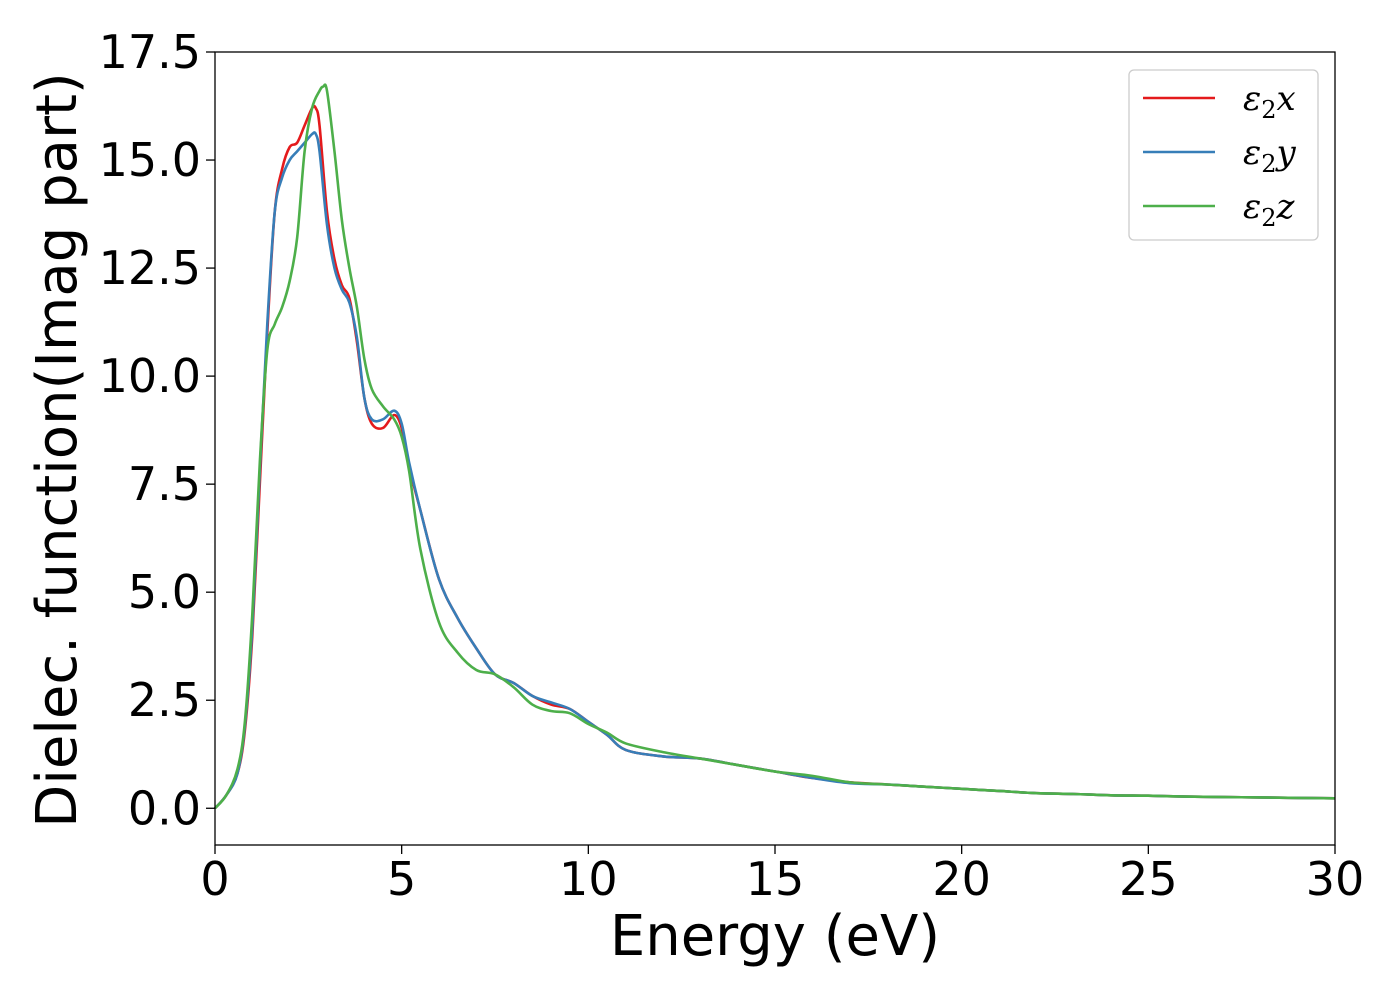 The width and height of the screenshot is (1400, 1004). Describe the element at coordinates (775, 936) in the screenshot. I see `x-axis-title: Energy (eV)` at that location.